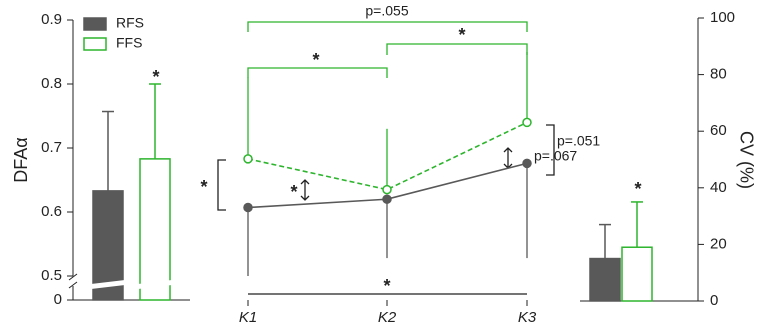 This screenshot has height=333, width=766. I want to click on legend-label: RFS, so click(130, 23).